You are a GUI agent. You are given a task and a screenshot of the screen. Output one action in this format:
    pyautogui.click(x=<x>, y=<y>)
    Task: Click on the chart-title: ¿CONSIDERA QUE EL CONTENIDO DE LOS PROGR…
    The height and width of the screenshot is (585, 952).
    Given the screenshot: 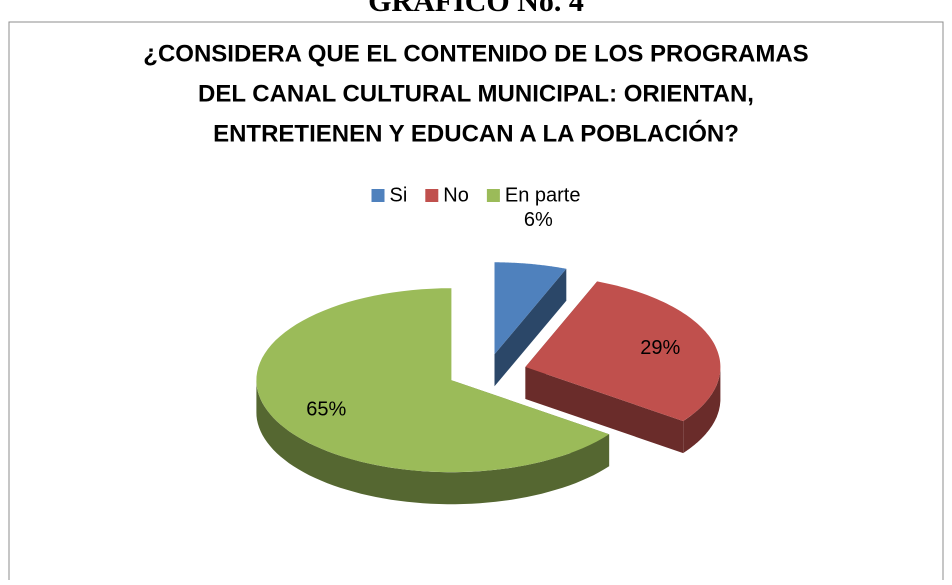 What is the action you would take?
    pyautogui.click(x=475, y=53)
    